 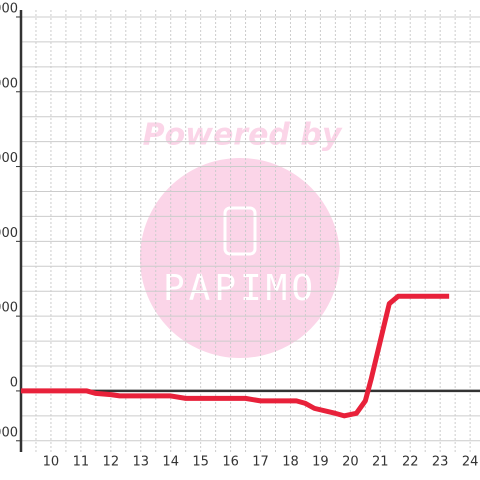 What do you see at coordinates (111, 462) in the screenshot?
I see `x-tick-label: 12` at bounding box center [111, 462].